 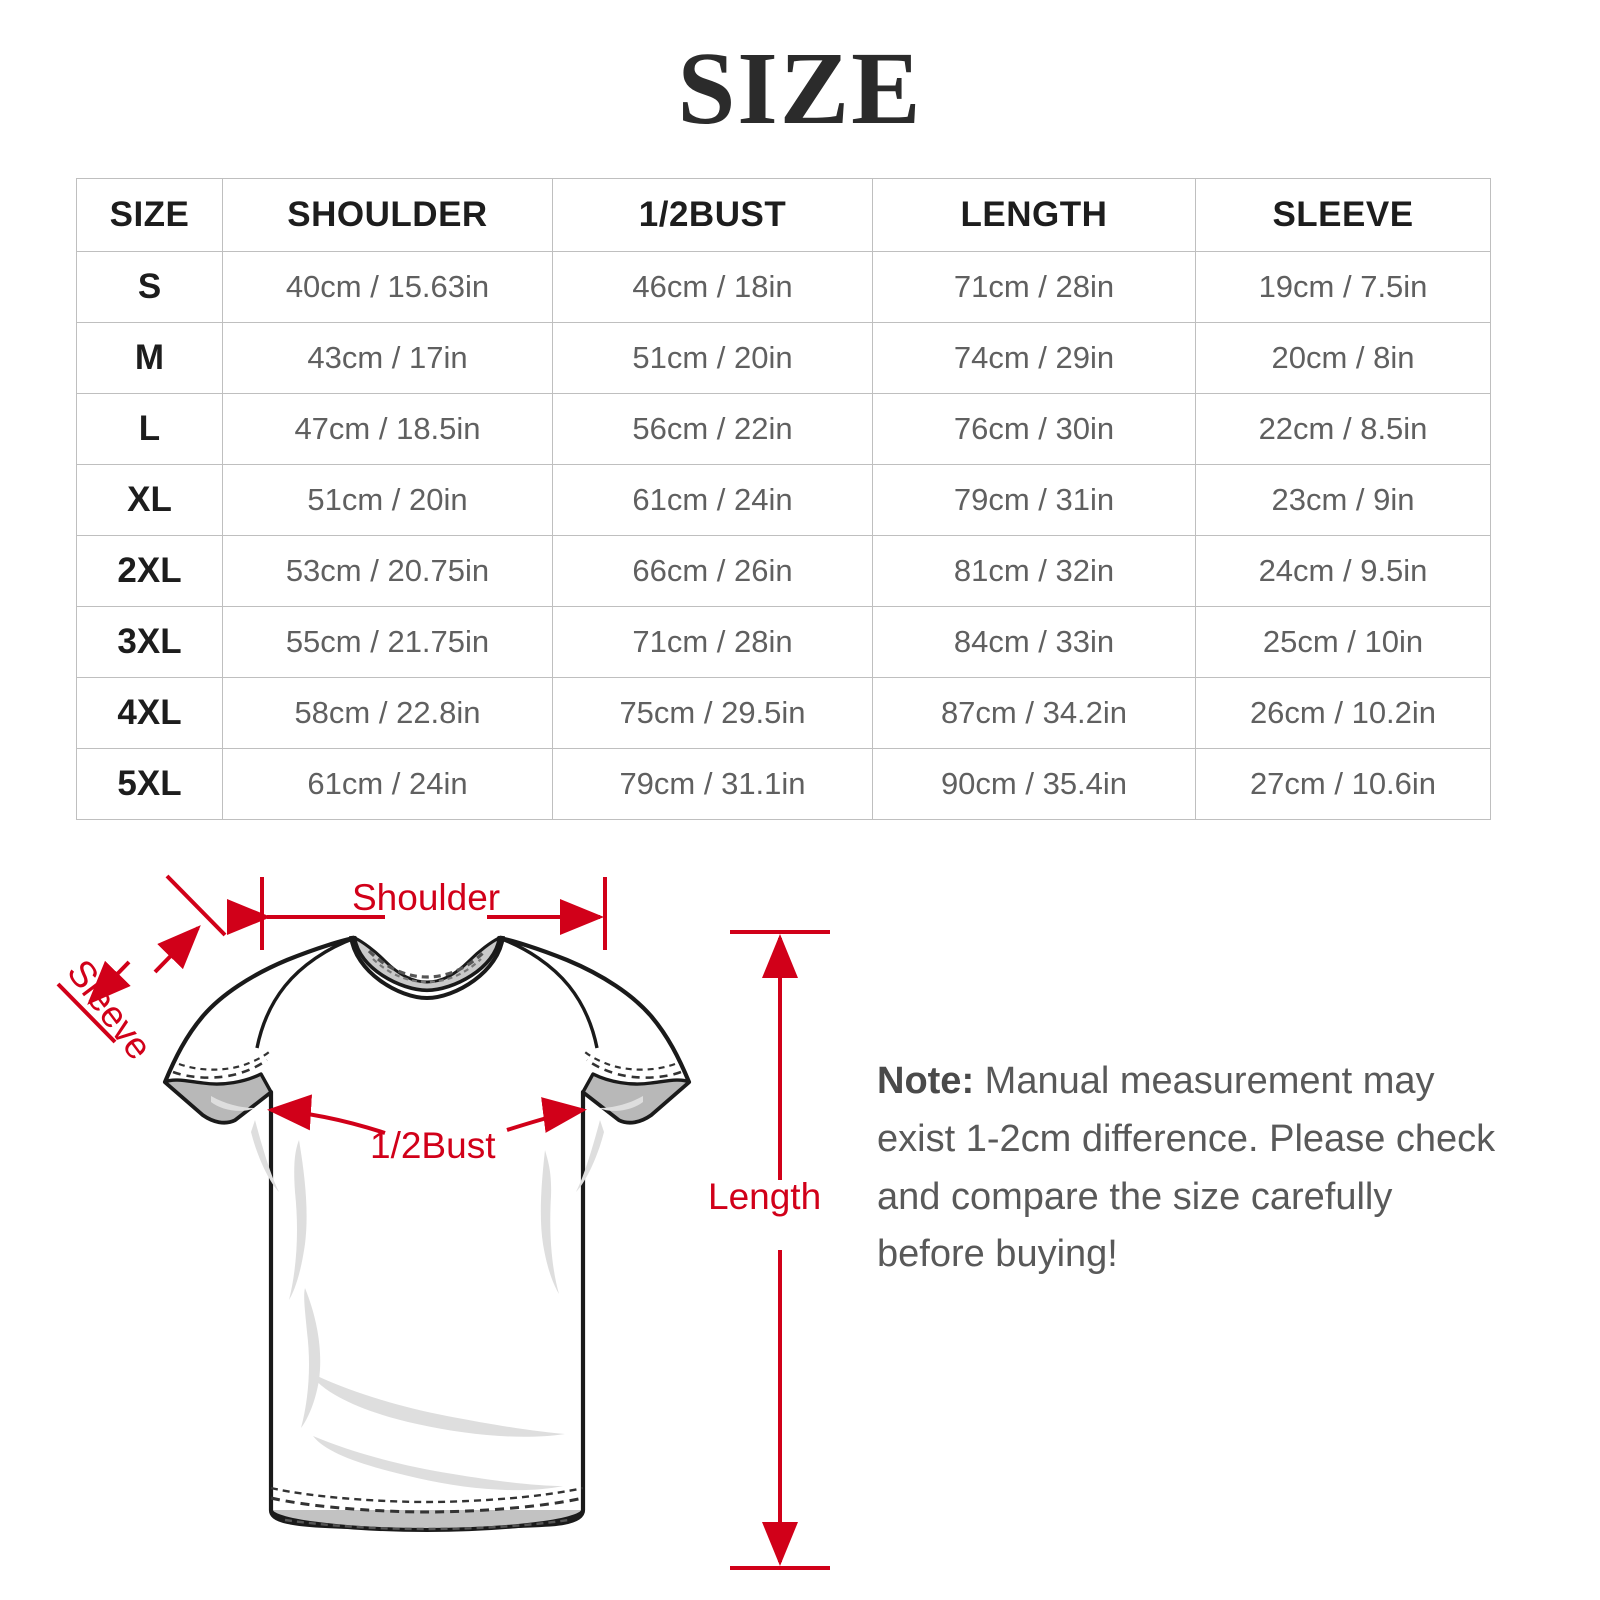 I want to click on note-label: Note:, so click(x=926, y=1081).